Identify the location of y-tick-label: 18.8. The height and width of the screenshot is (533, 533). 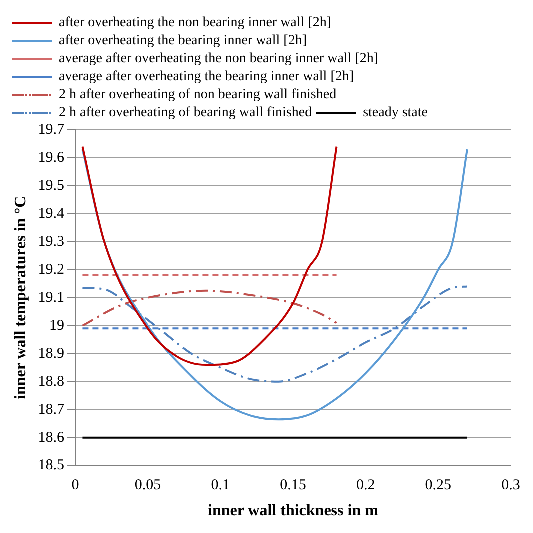
(51, 382).